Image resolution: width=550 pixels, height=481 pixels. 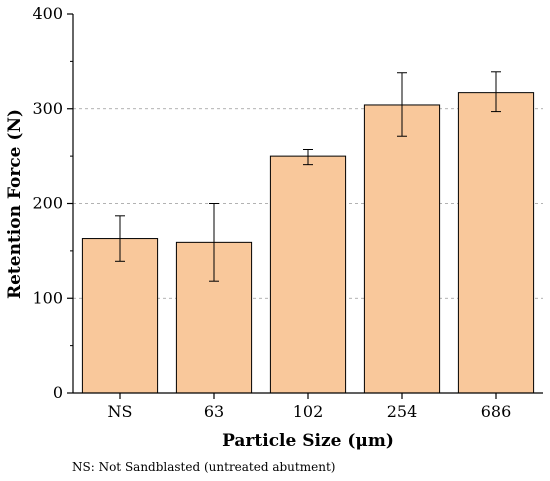 What do you see at coordinates (402, 411) in the screenshot?
I see `x-tick-label-254: 254` at bounding box center [402, 411].